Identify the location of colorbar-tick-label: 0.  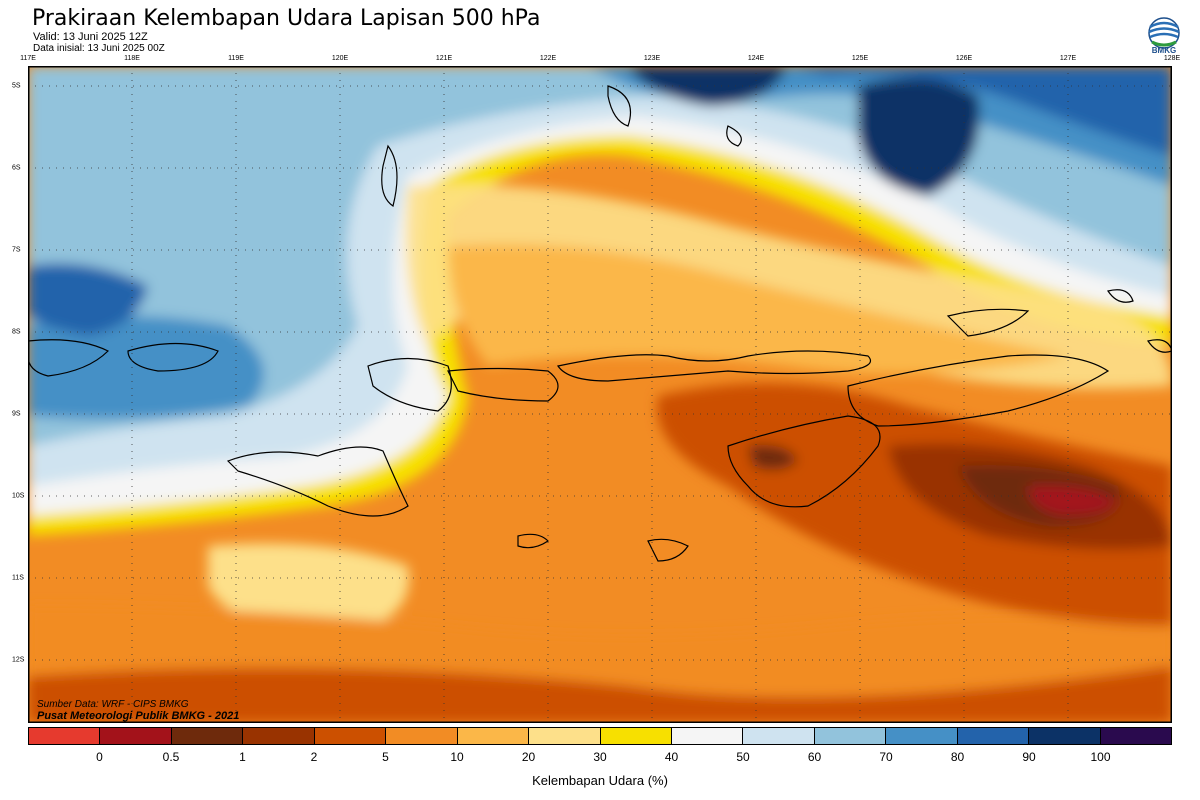
(99, 757).